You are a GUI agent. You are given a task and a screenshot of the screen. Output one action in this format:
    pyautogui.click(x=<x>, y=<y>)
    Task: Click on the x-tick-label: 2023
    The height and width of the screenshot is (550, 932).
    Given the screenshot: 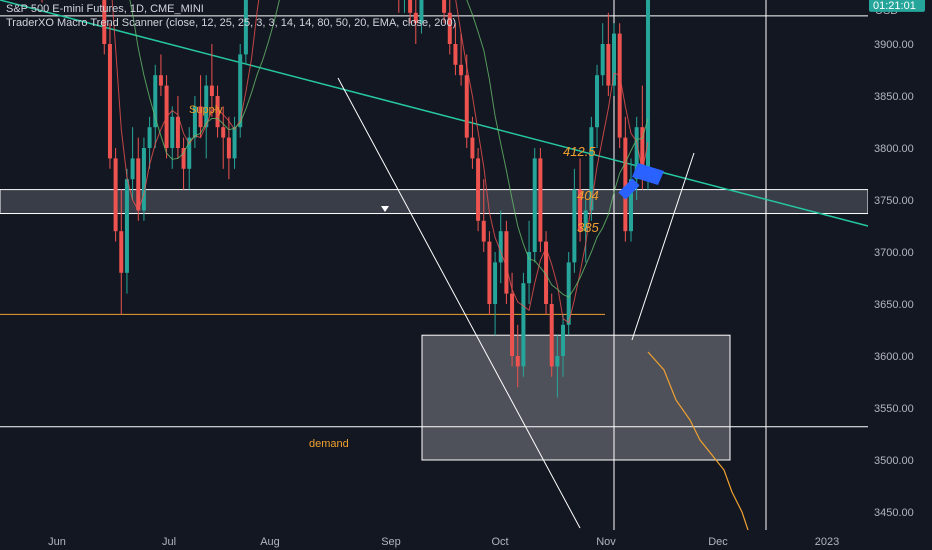 What is the action you would take?
    pyautogui.click(x=827, y=542)
    